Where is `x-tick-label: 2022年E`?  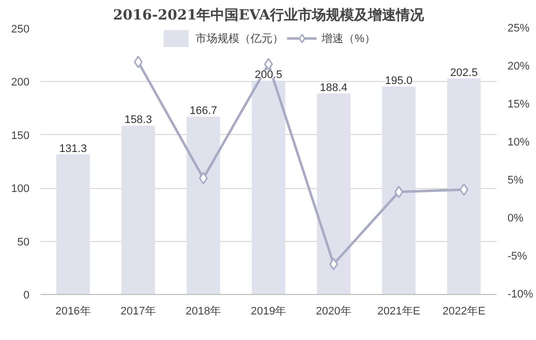 x-tick-label: 2022年E is located at coordinates (464, 312).